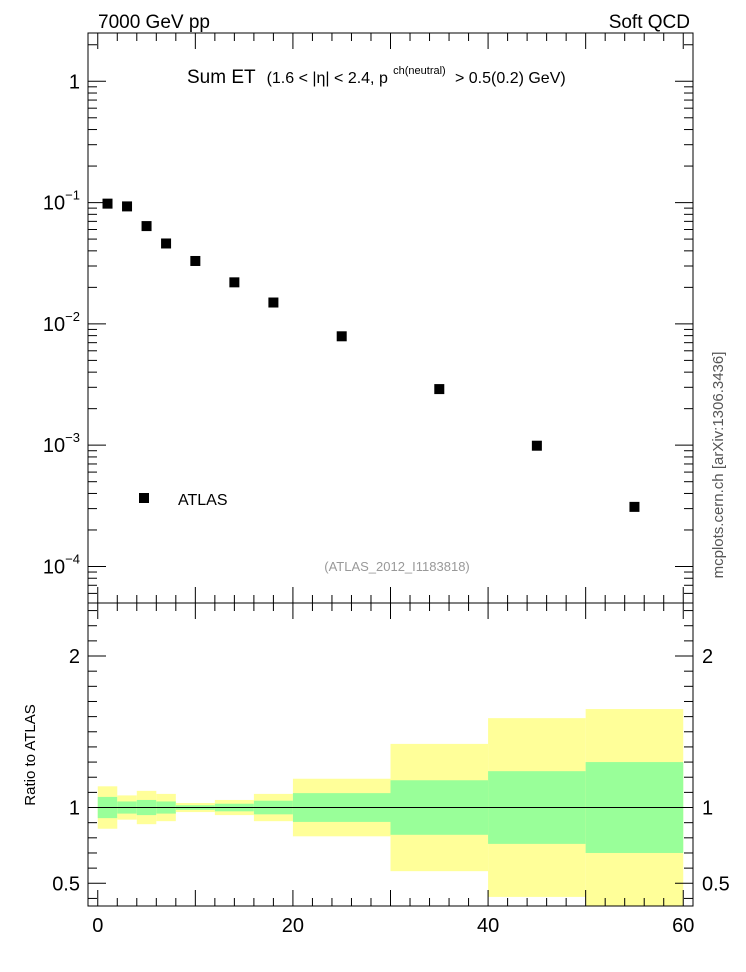 The image size is (746, 972). Describe the element at coordinates (154, 22) in the screenshot. I see `energy-label: 7000 GeV pp` at that location.